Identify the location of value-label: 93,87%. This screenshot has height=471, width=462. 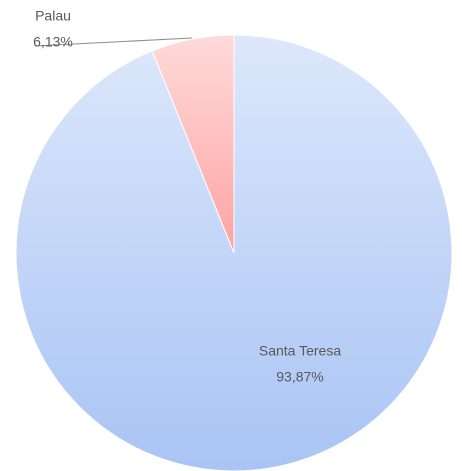
(299, 377).